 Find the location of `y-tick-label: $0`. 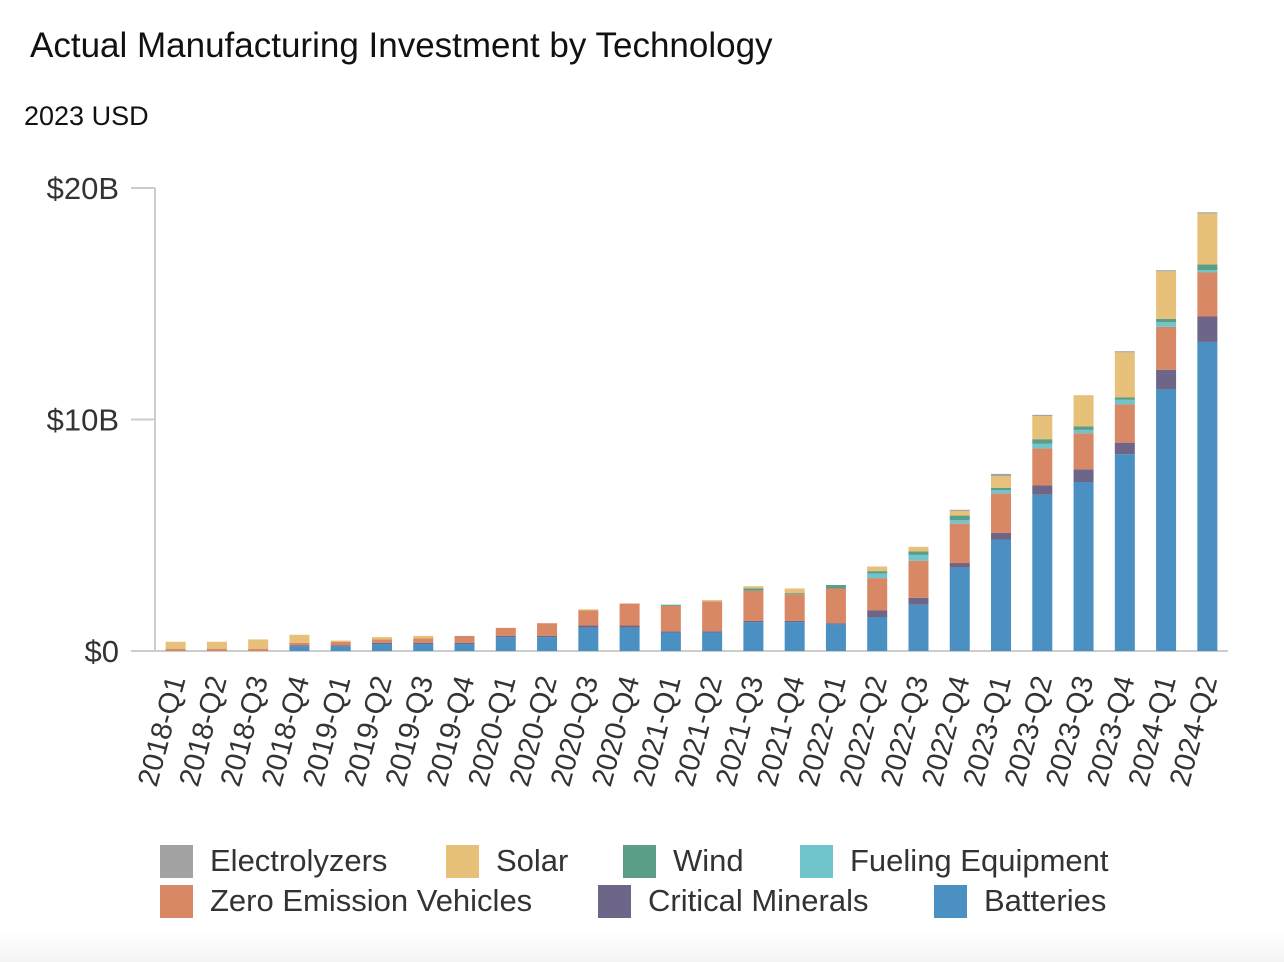

y-tick-label: $0 is located at coordinates (102, 651).